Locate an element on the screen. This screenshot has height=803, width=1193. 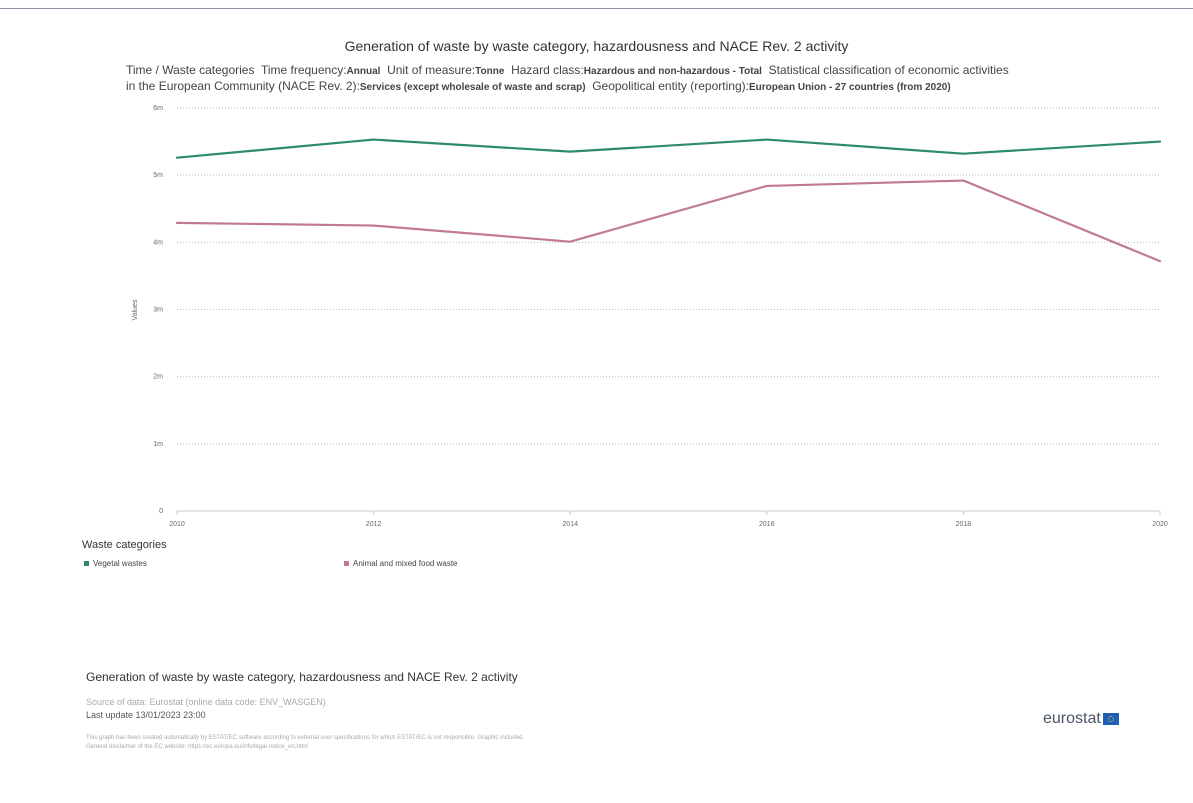
y-tick-label: 5m is located at coordinates (158, 175).